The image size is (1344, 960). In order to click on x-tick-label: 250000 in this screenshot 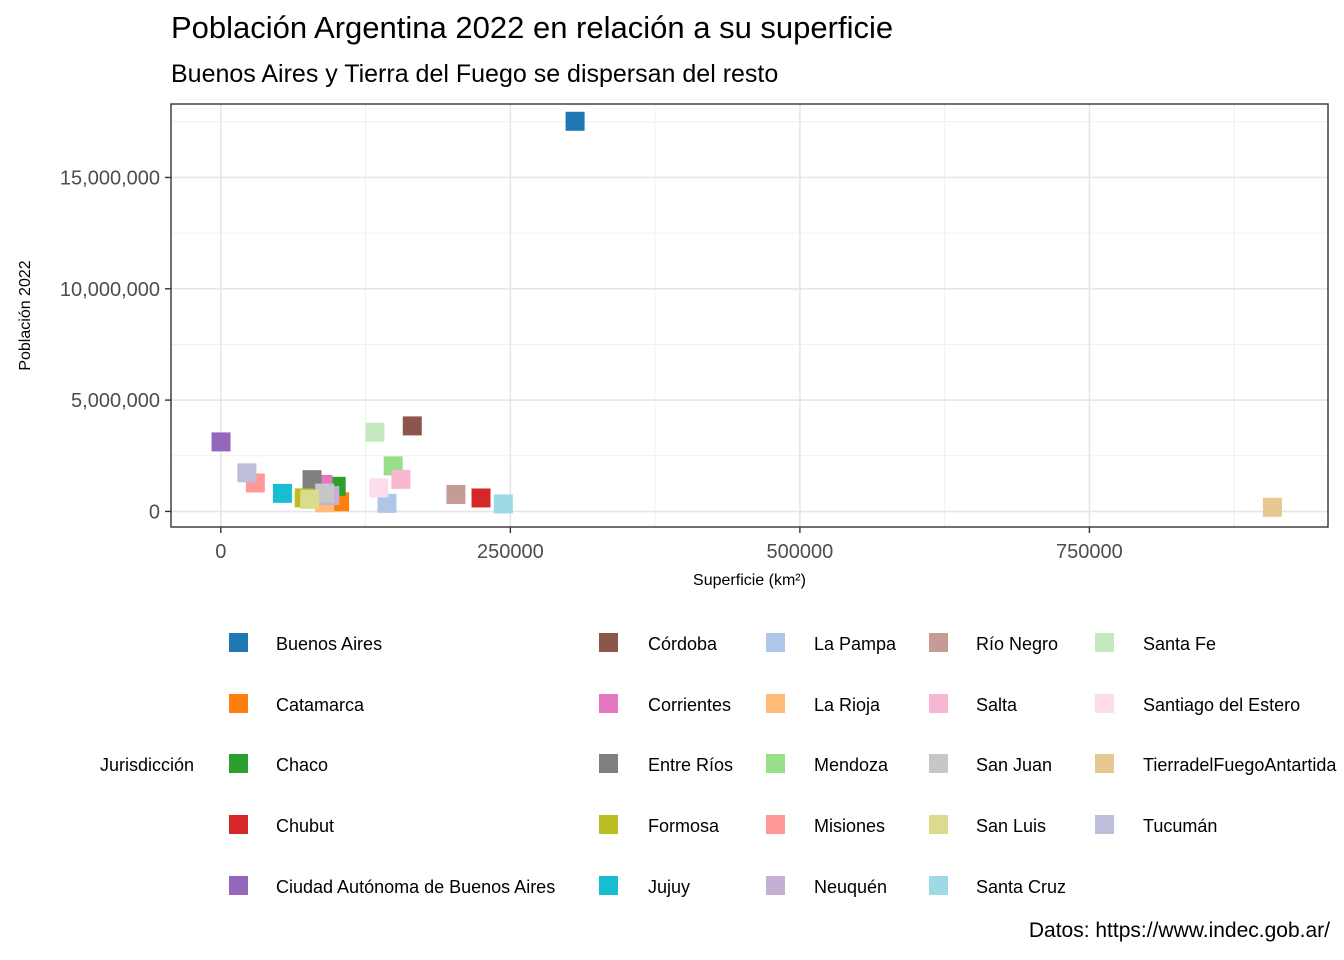, I will do `click(510, 552)`.